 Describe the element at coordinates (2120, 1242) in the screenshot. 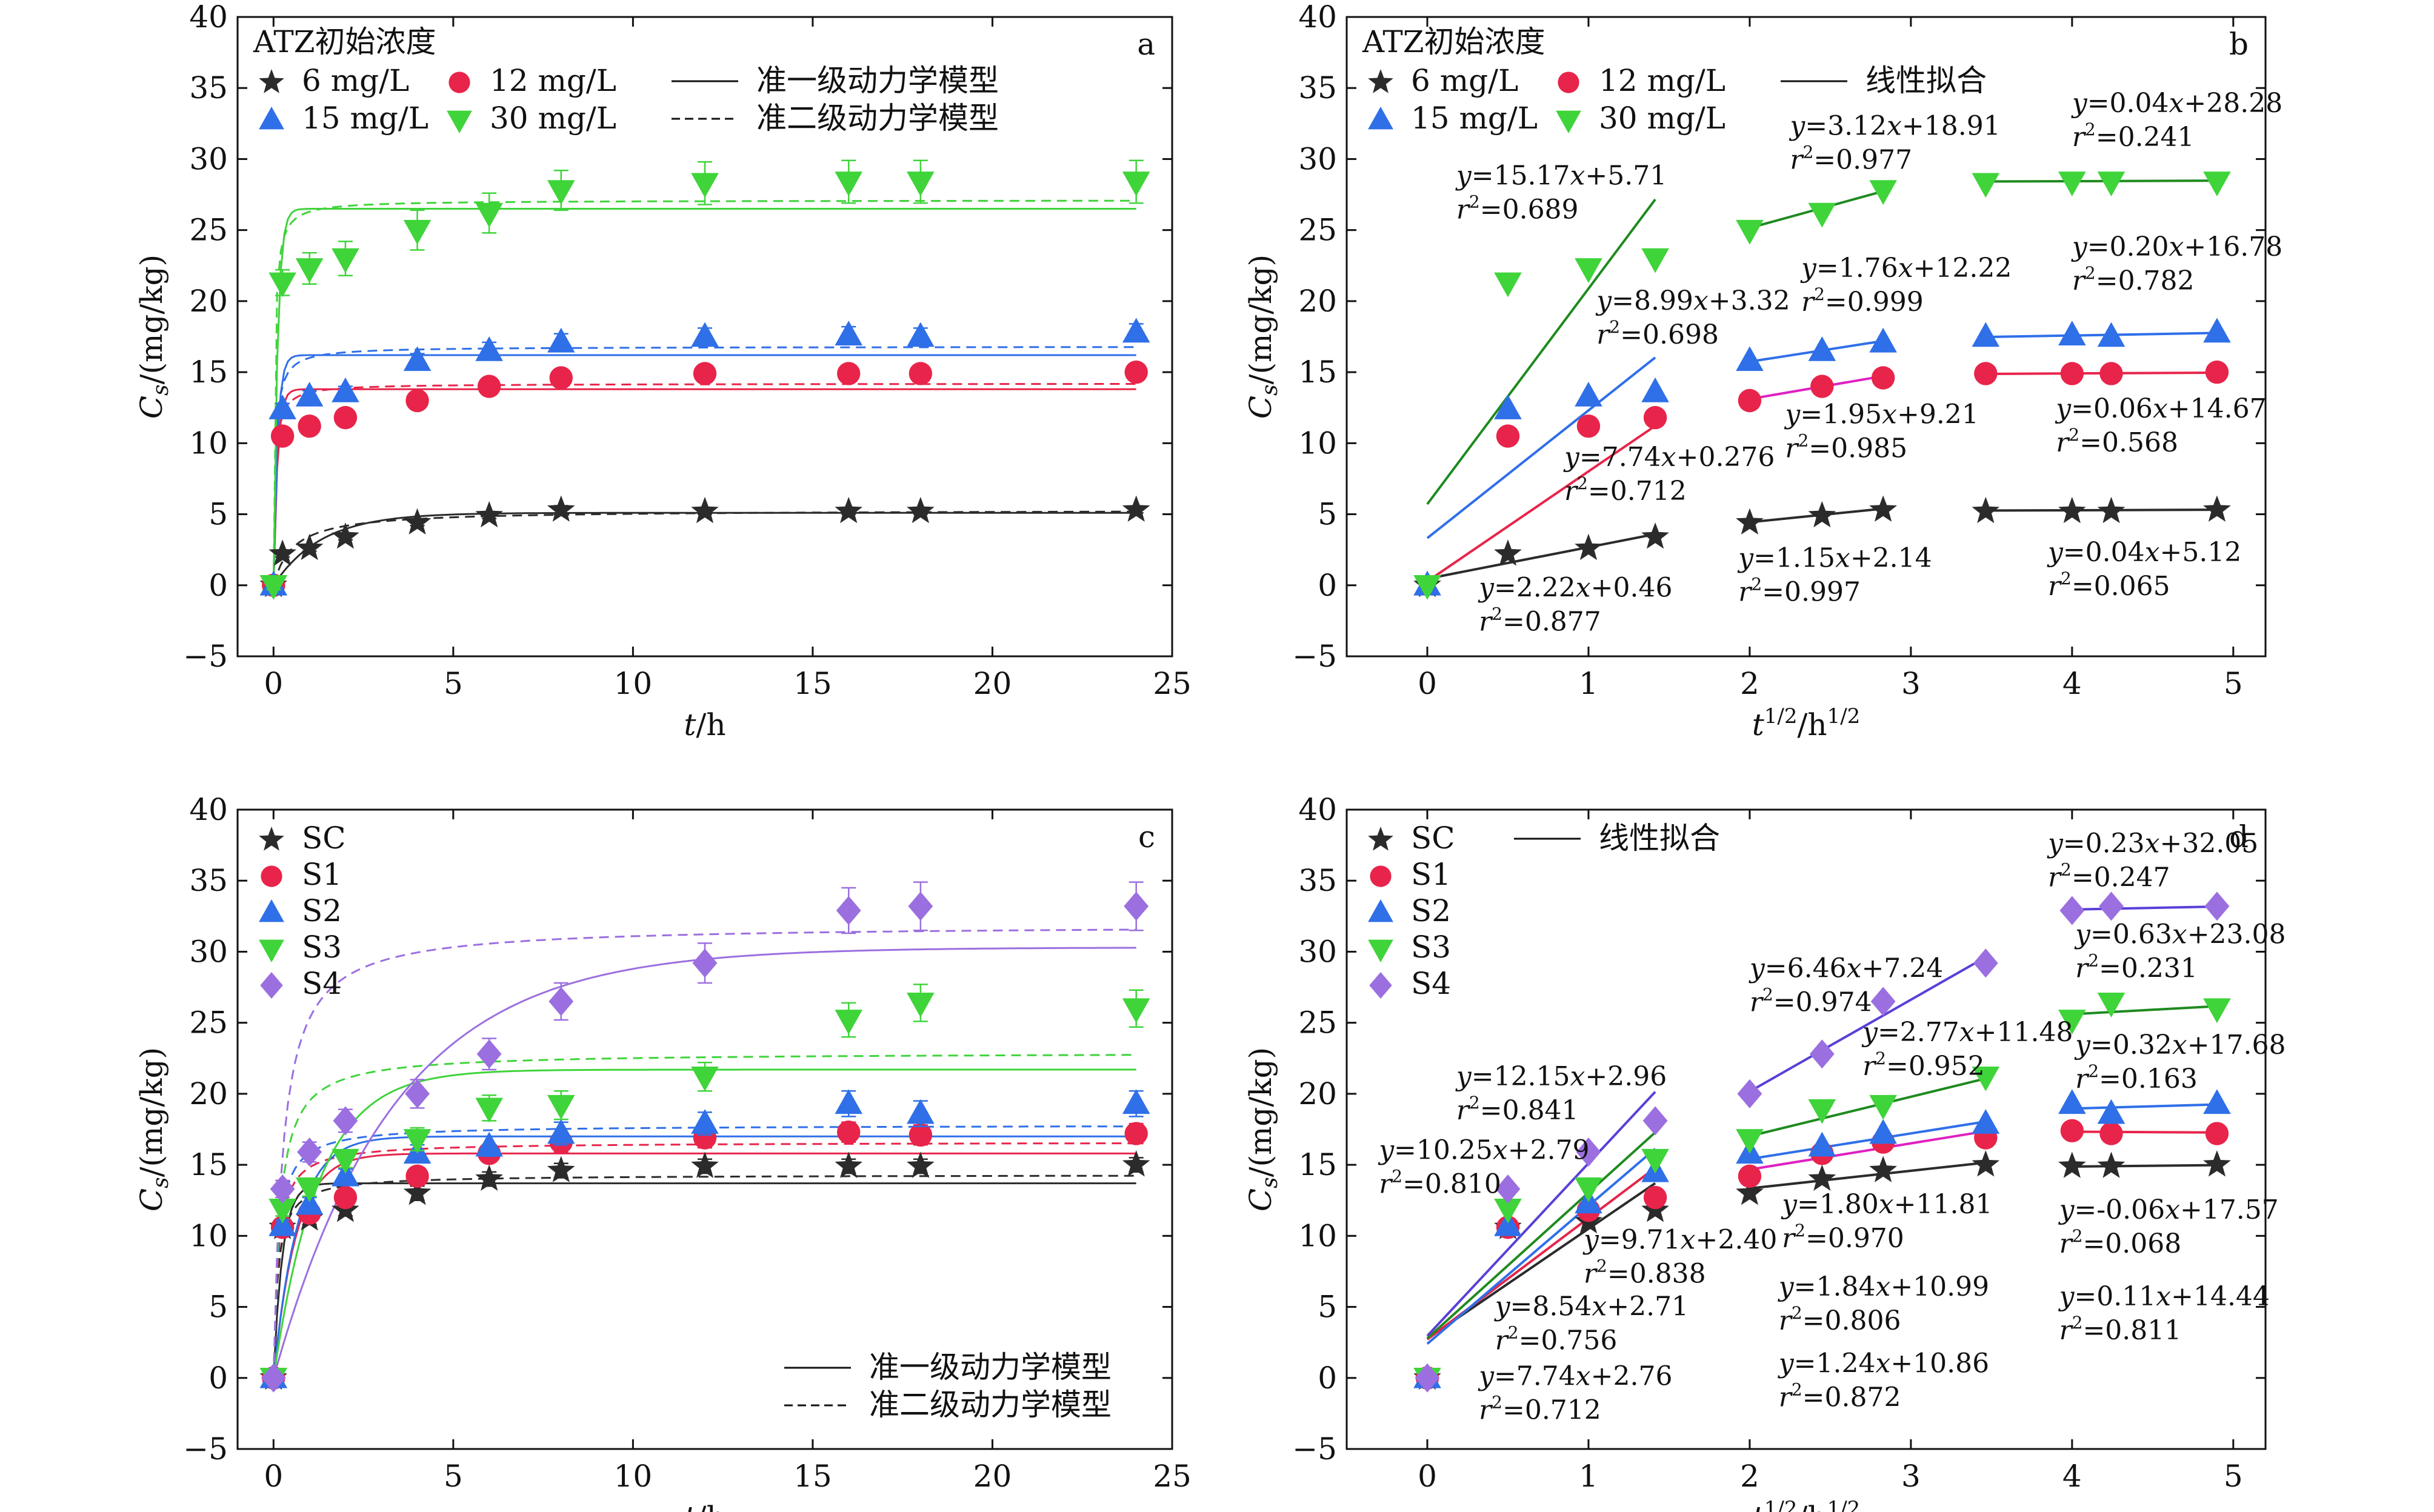

I see `fit-r2: r2=0.068` at that location.